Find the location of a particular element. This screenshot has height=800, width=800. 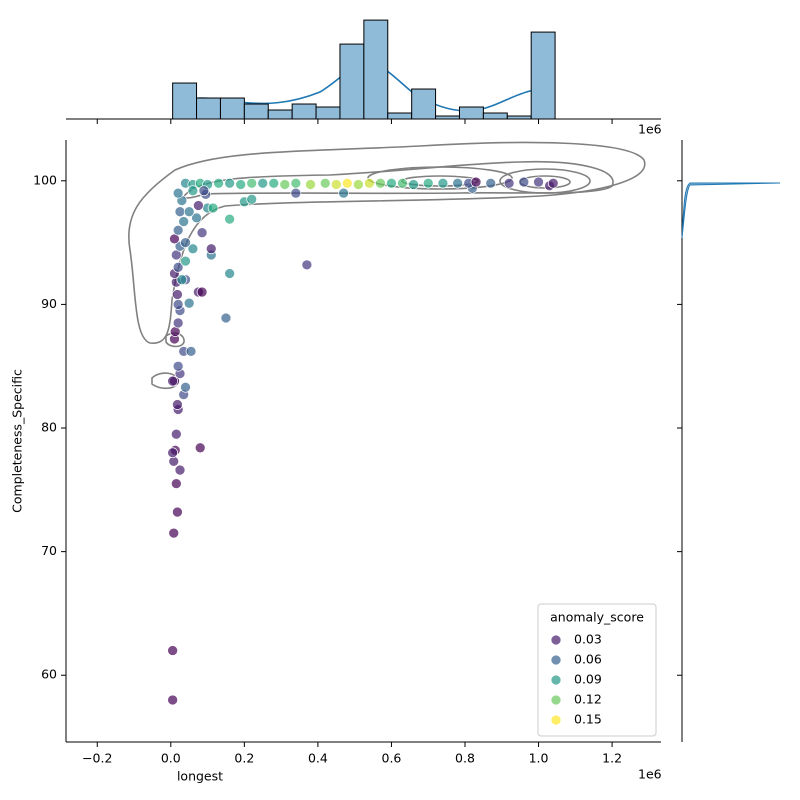

x-tick-label: 0.4 is located at coordinates (318, 758).